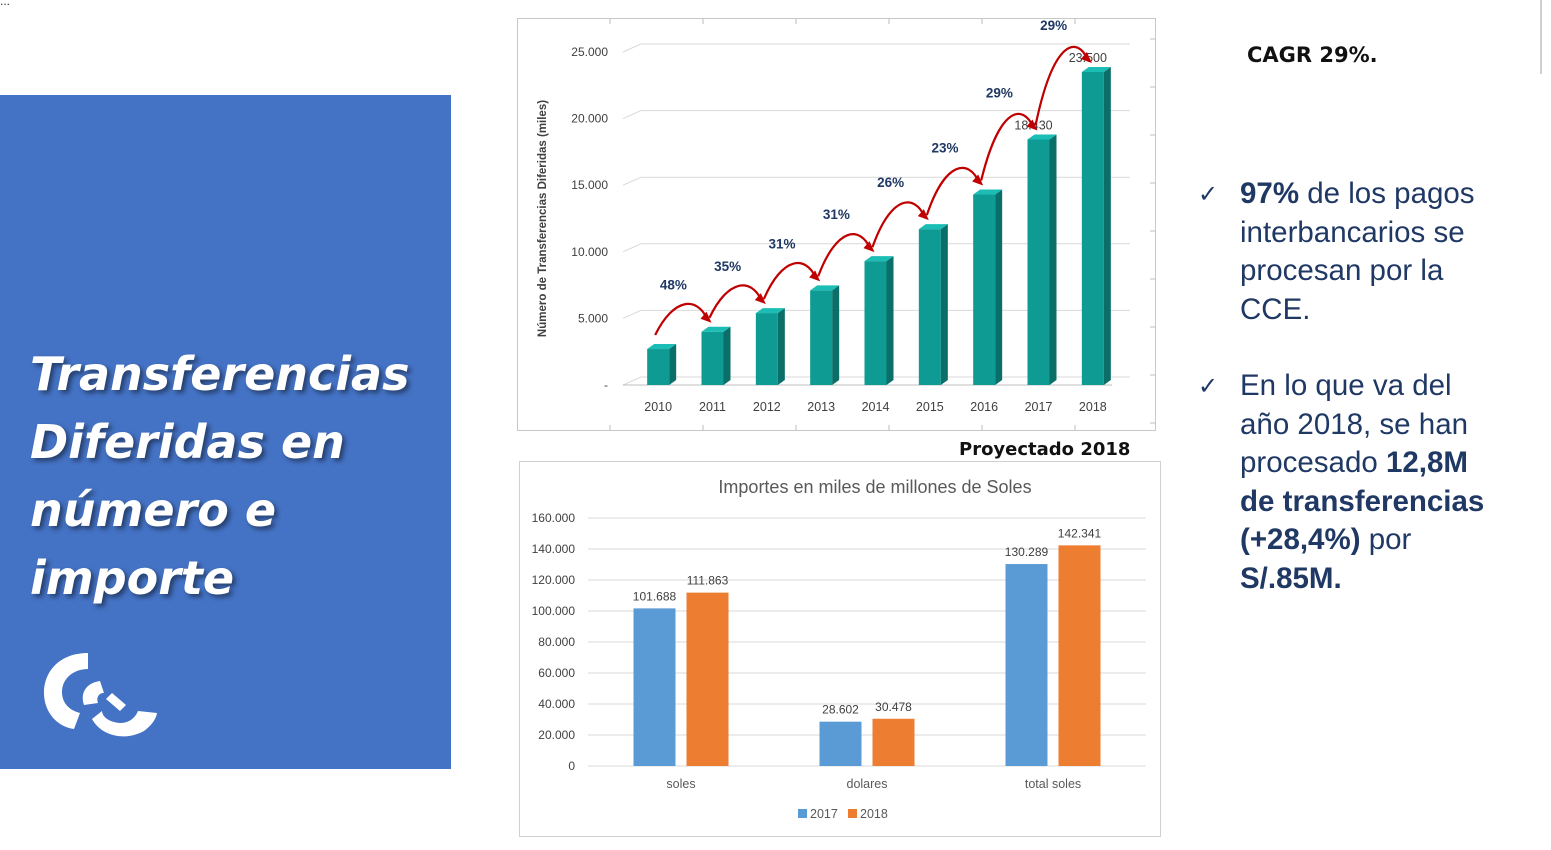  What do you see at coordinates (836, 214) in the screenshot?
I see `growth-rate-label: 31%` at bounding box center [836, 214].